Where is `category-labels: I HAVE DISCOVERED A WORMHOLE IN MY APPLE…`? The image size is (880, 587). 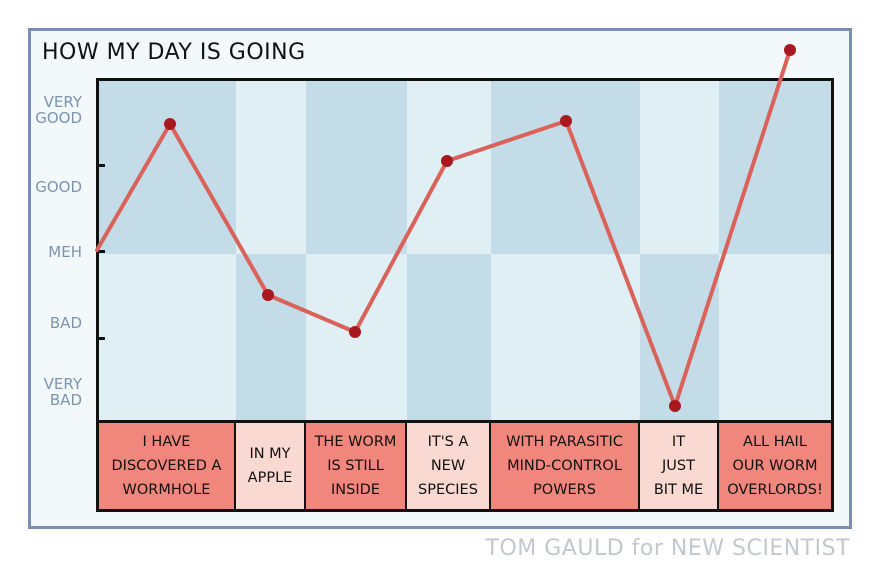
category-labels: I HAVE DISCOVERED A WORMHOLE IN MY APPLE… is located at coordinates (465, 466).